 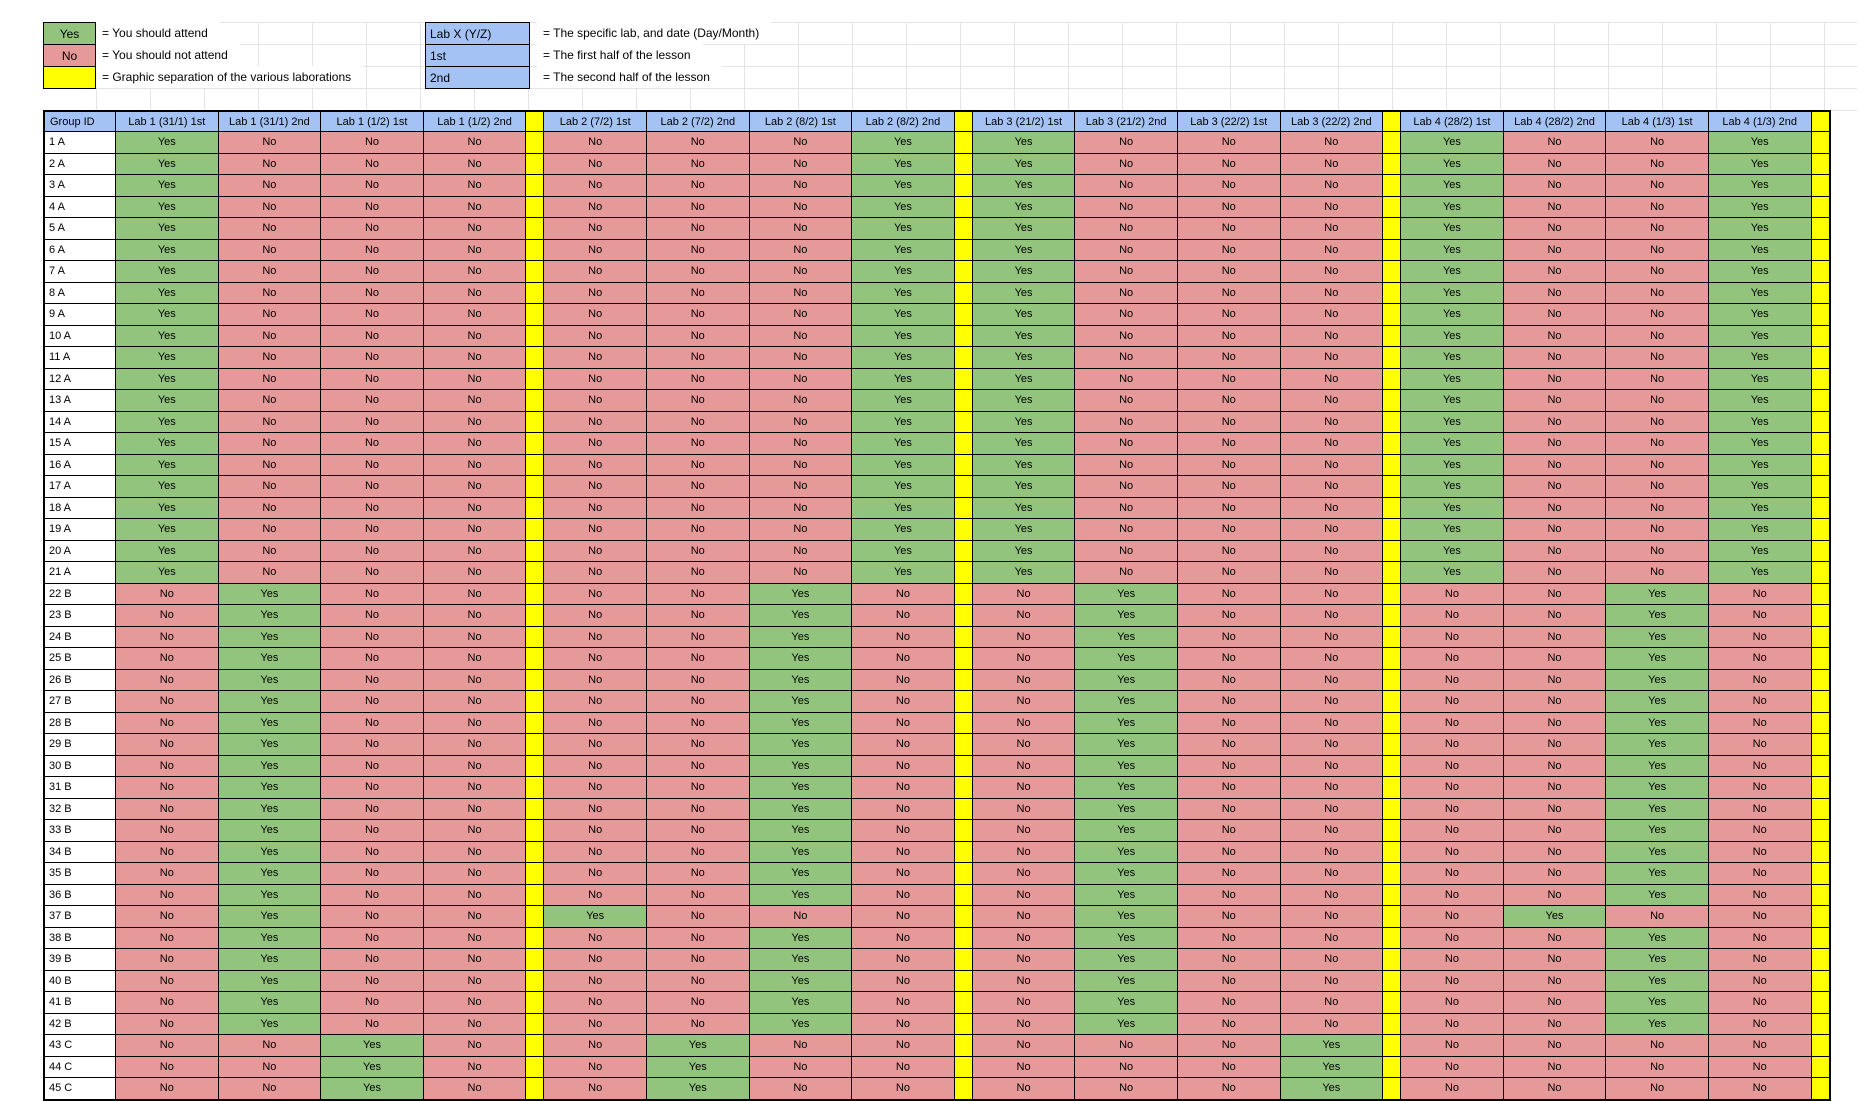 What do you see at coordinates (80, 615) in the screenshot?
I see `row-label: 23 B` at bounding box center [80, 615].